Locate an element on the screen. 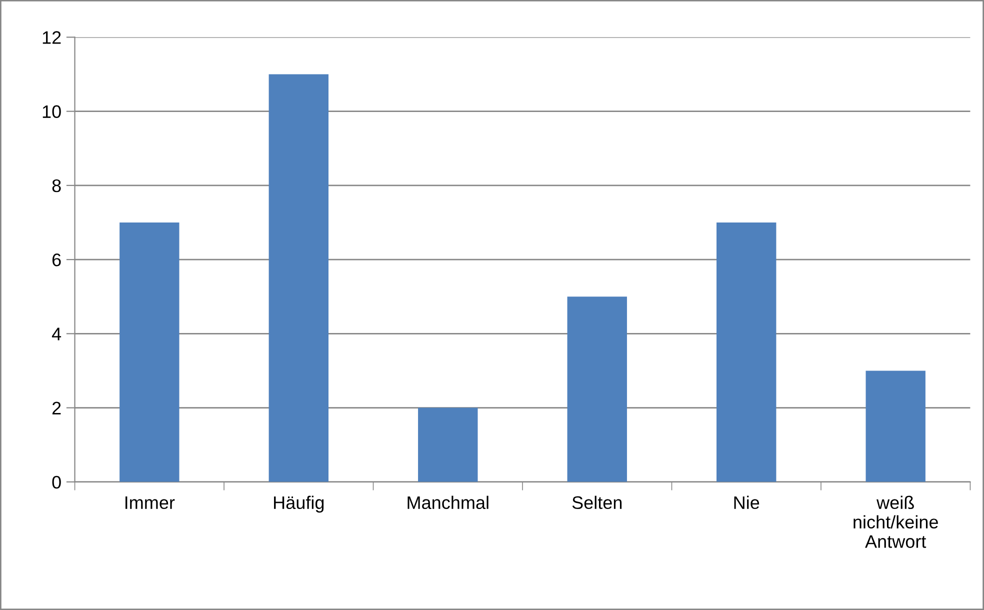 This screenshot has width=984, height=610. y-tick-label: 8 is located at coordinates (56, 185).